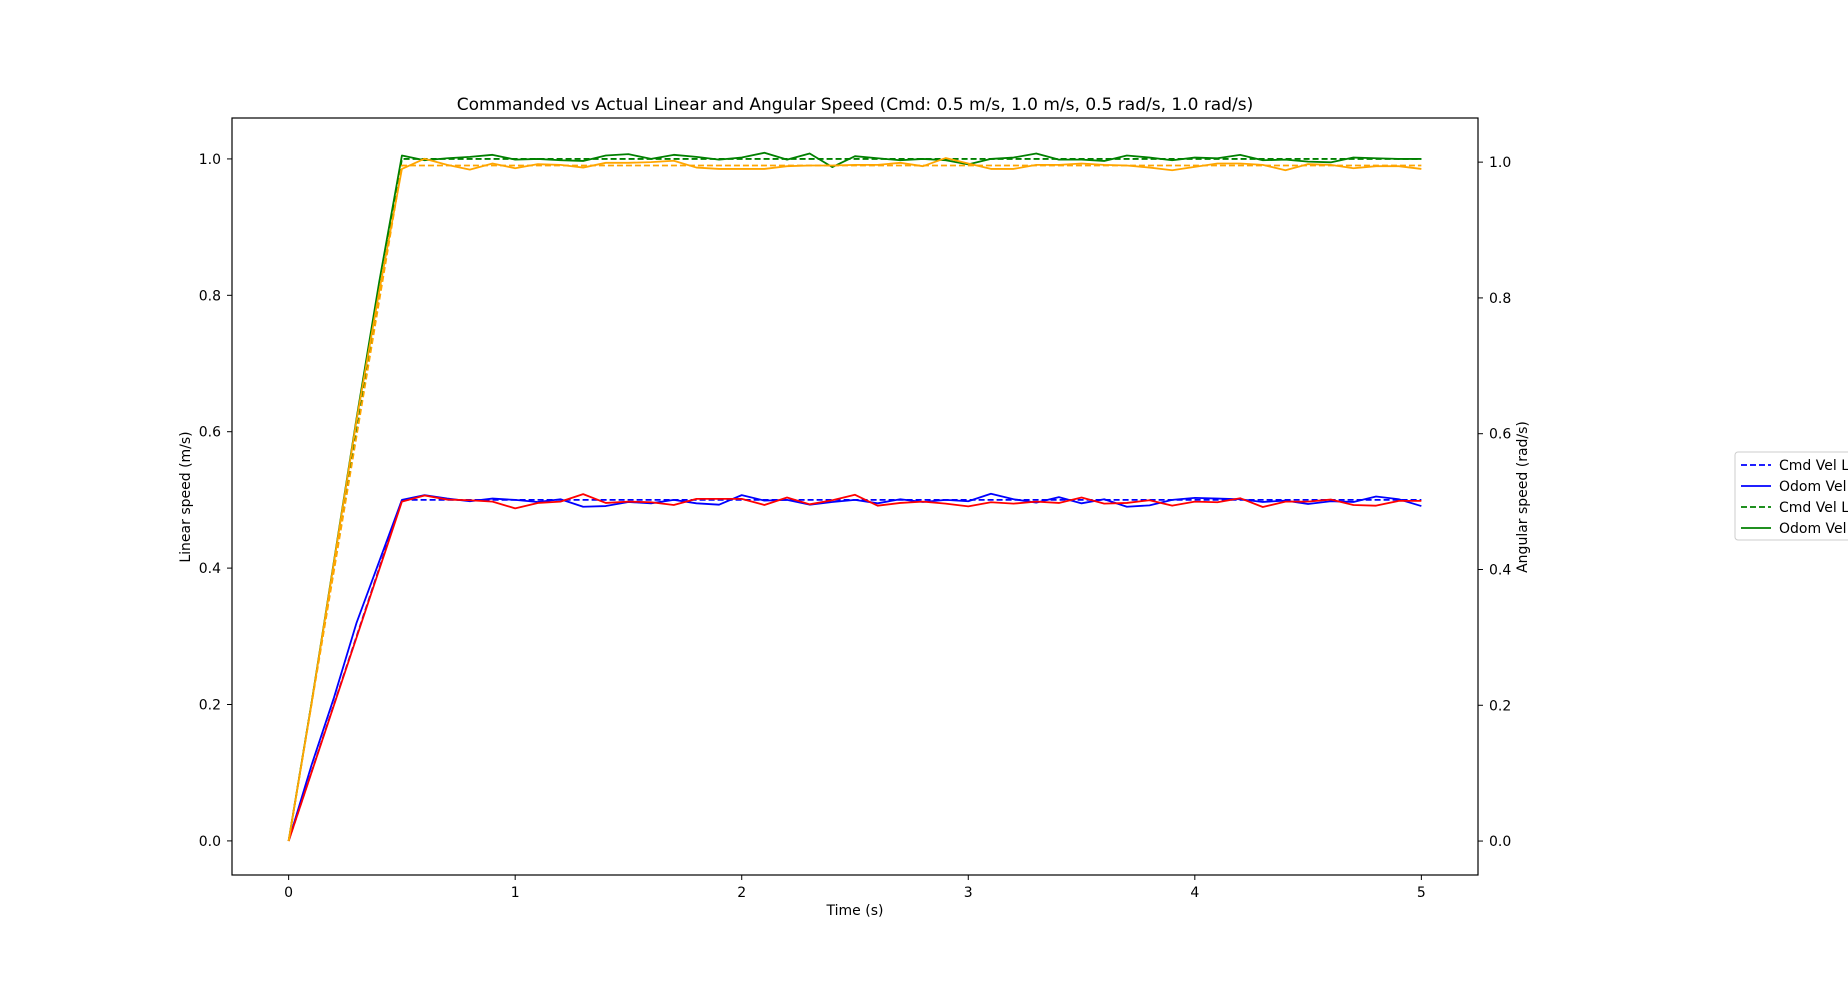 Image resolution: width=1848 pixels, height=982 pixels. I want to click on legend-box, so click(1791, 496).